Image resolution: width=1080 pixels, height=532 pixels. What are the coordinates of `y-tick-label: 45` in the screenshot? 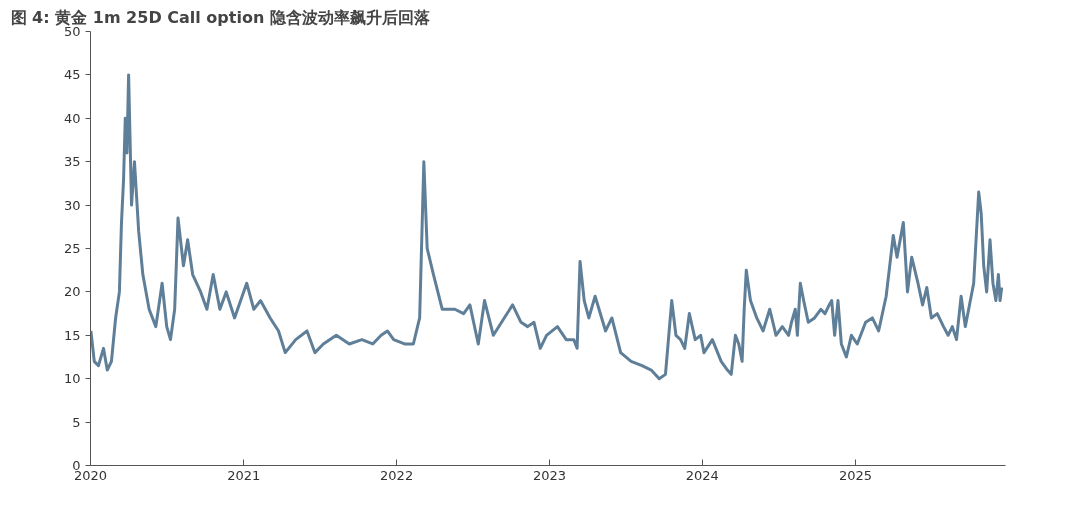 It's located at (72, 75).